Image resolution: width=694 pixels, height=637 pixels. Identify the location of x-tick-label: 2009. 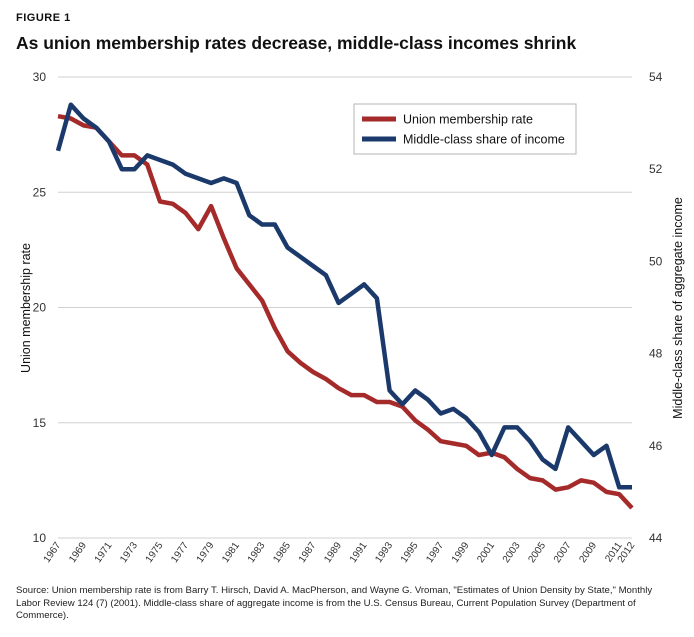
(588, 552).